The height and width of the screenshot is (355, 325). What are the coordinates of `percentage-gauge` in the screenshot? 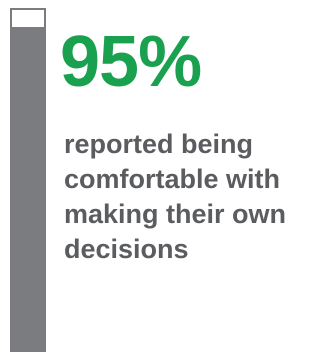 It's located at (28, 180).